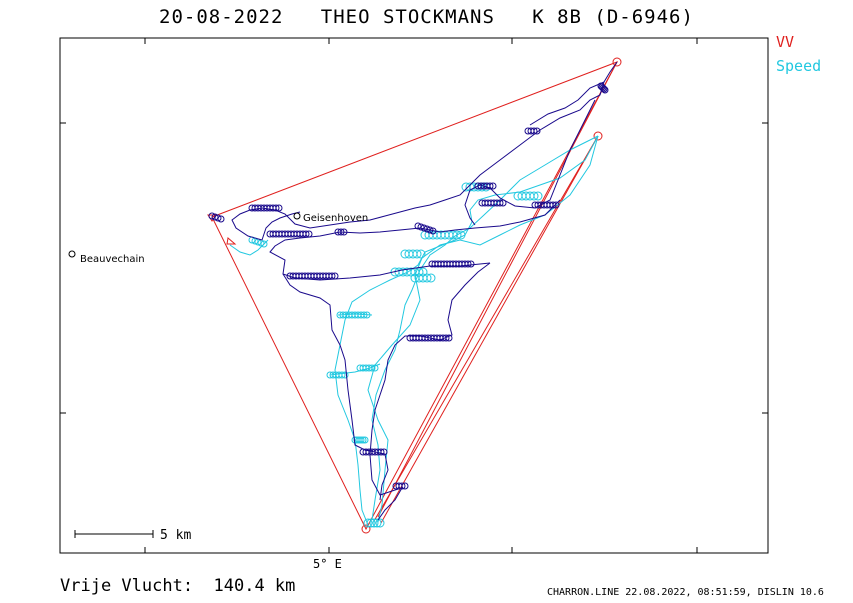  What do you see at coordinates (785, 42) in the screenshot?
I see `legend-vv: VV` at bounding box center [785, 42].